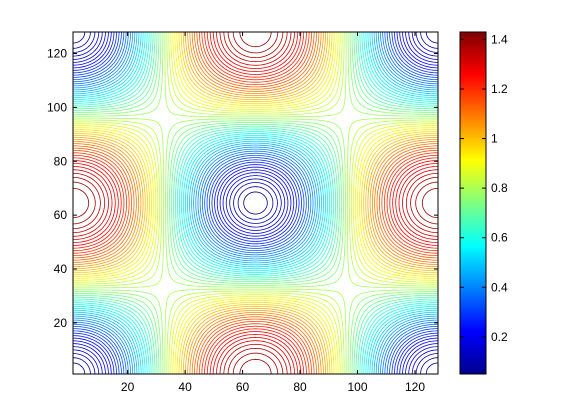 Image resolution: width=561 pixels, height=420 pixels. I want to click on colorbar-axis: 0.2 0.4 0.6 0.8 1 1.2 1.4, so click(484, 188).